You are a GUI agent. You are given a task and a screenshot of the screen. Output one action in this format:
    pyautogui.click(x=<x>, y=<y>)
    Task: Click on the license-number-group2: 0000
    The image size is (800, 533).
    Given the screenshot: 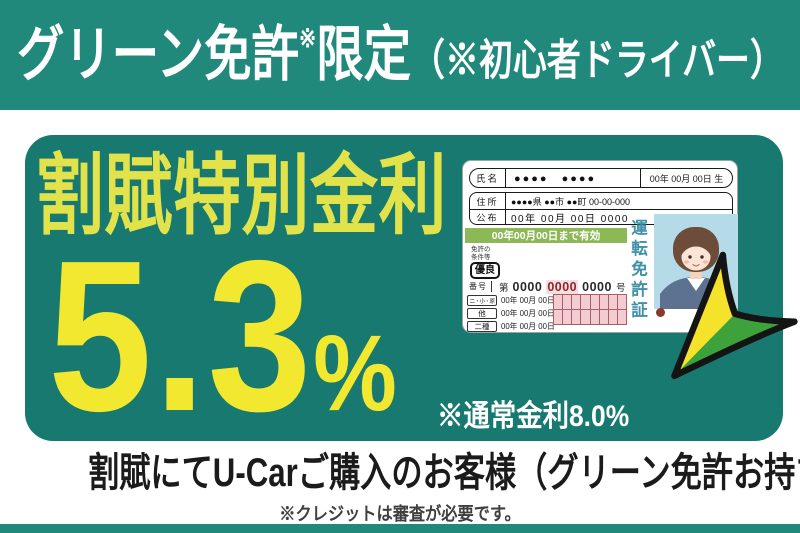 What is the action you would take?
    pyautogui.click(x=562, y=286)
    